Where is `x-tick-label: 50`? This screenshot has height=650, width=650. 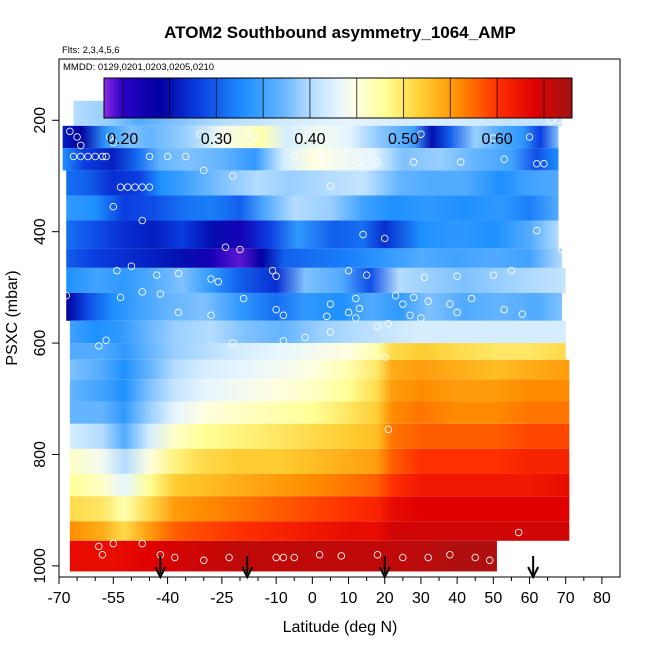
x-tick-label: 50 is located at coordinates (493, 598).